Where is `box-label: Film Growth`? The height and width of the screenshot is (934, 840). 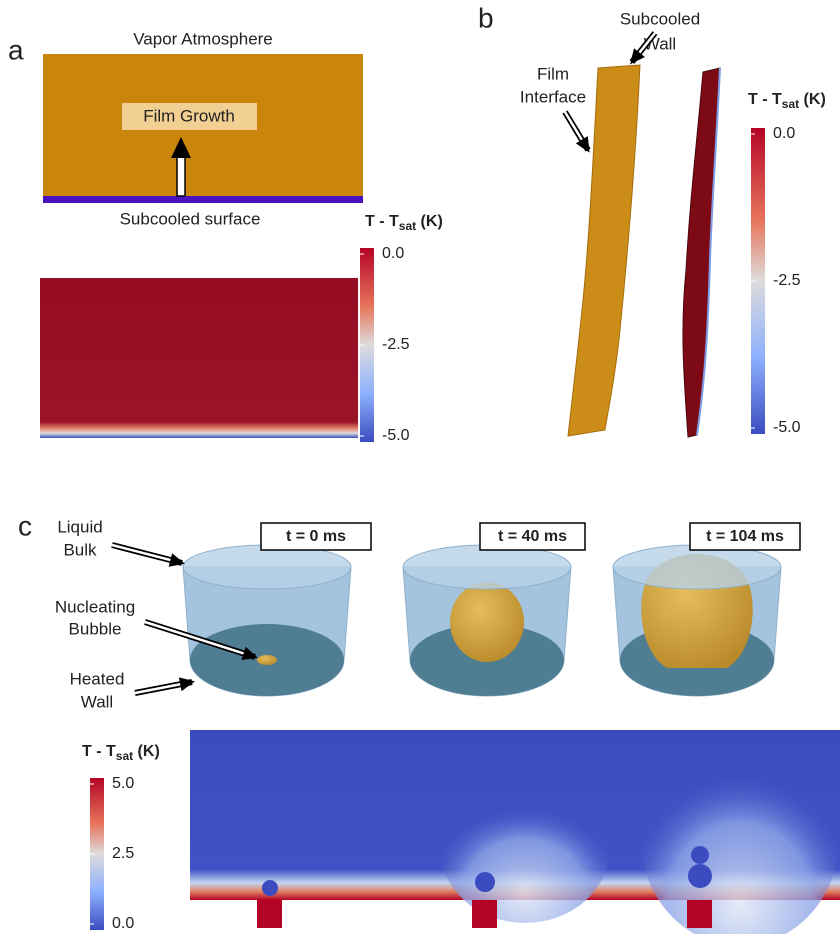
box-label: Film Growth is located at coordinates (189, 115).